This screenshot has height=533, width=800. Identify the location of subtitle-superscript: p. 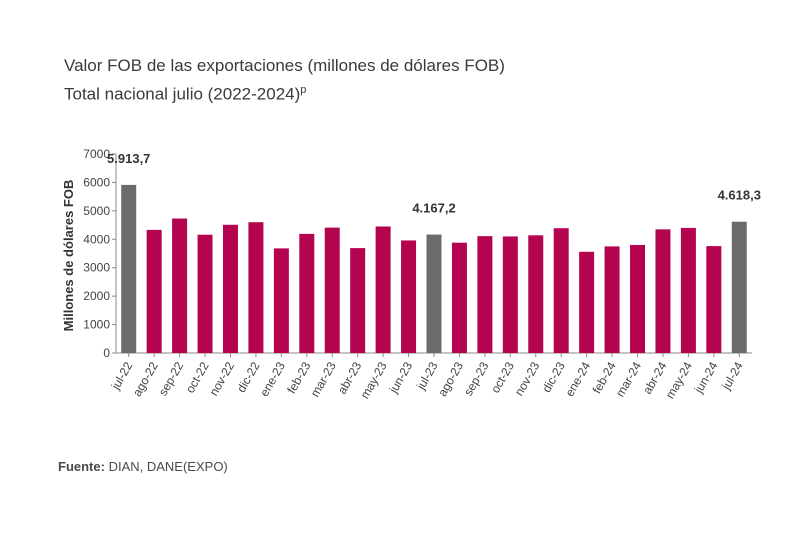
(303, 90).